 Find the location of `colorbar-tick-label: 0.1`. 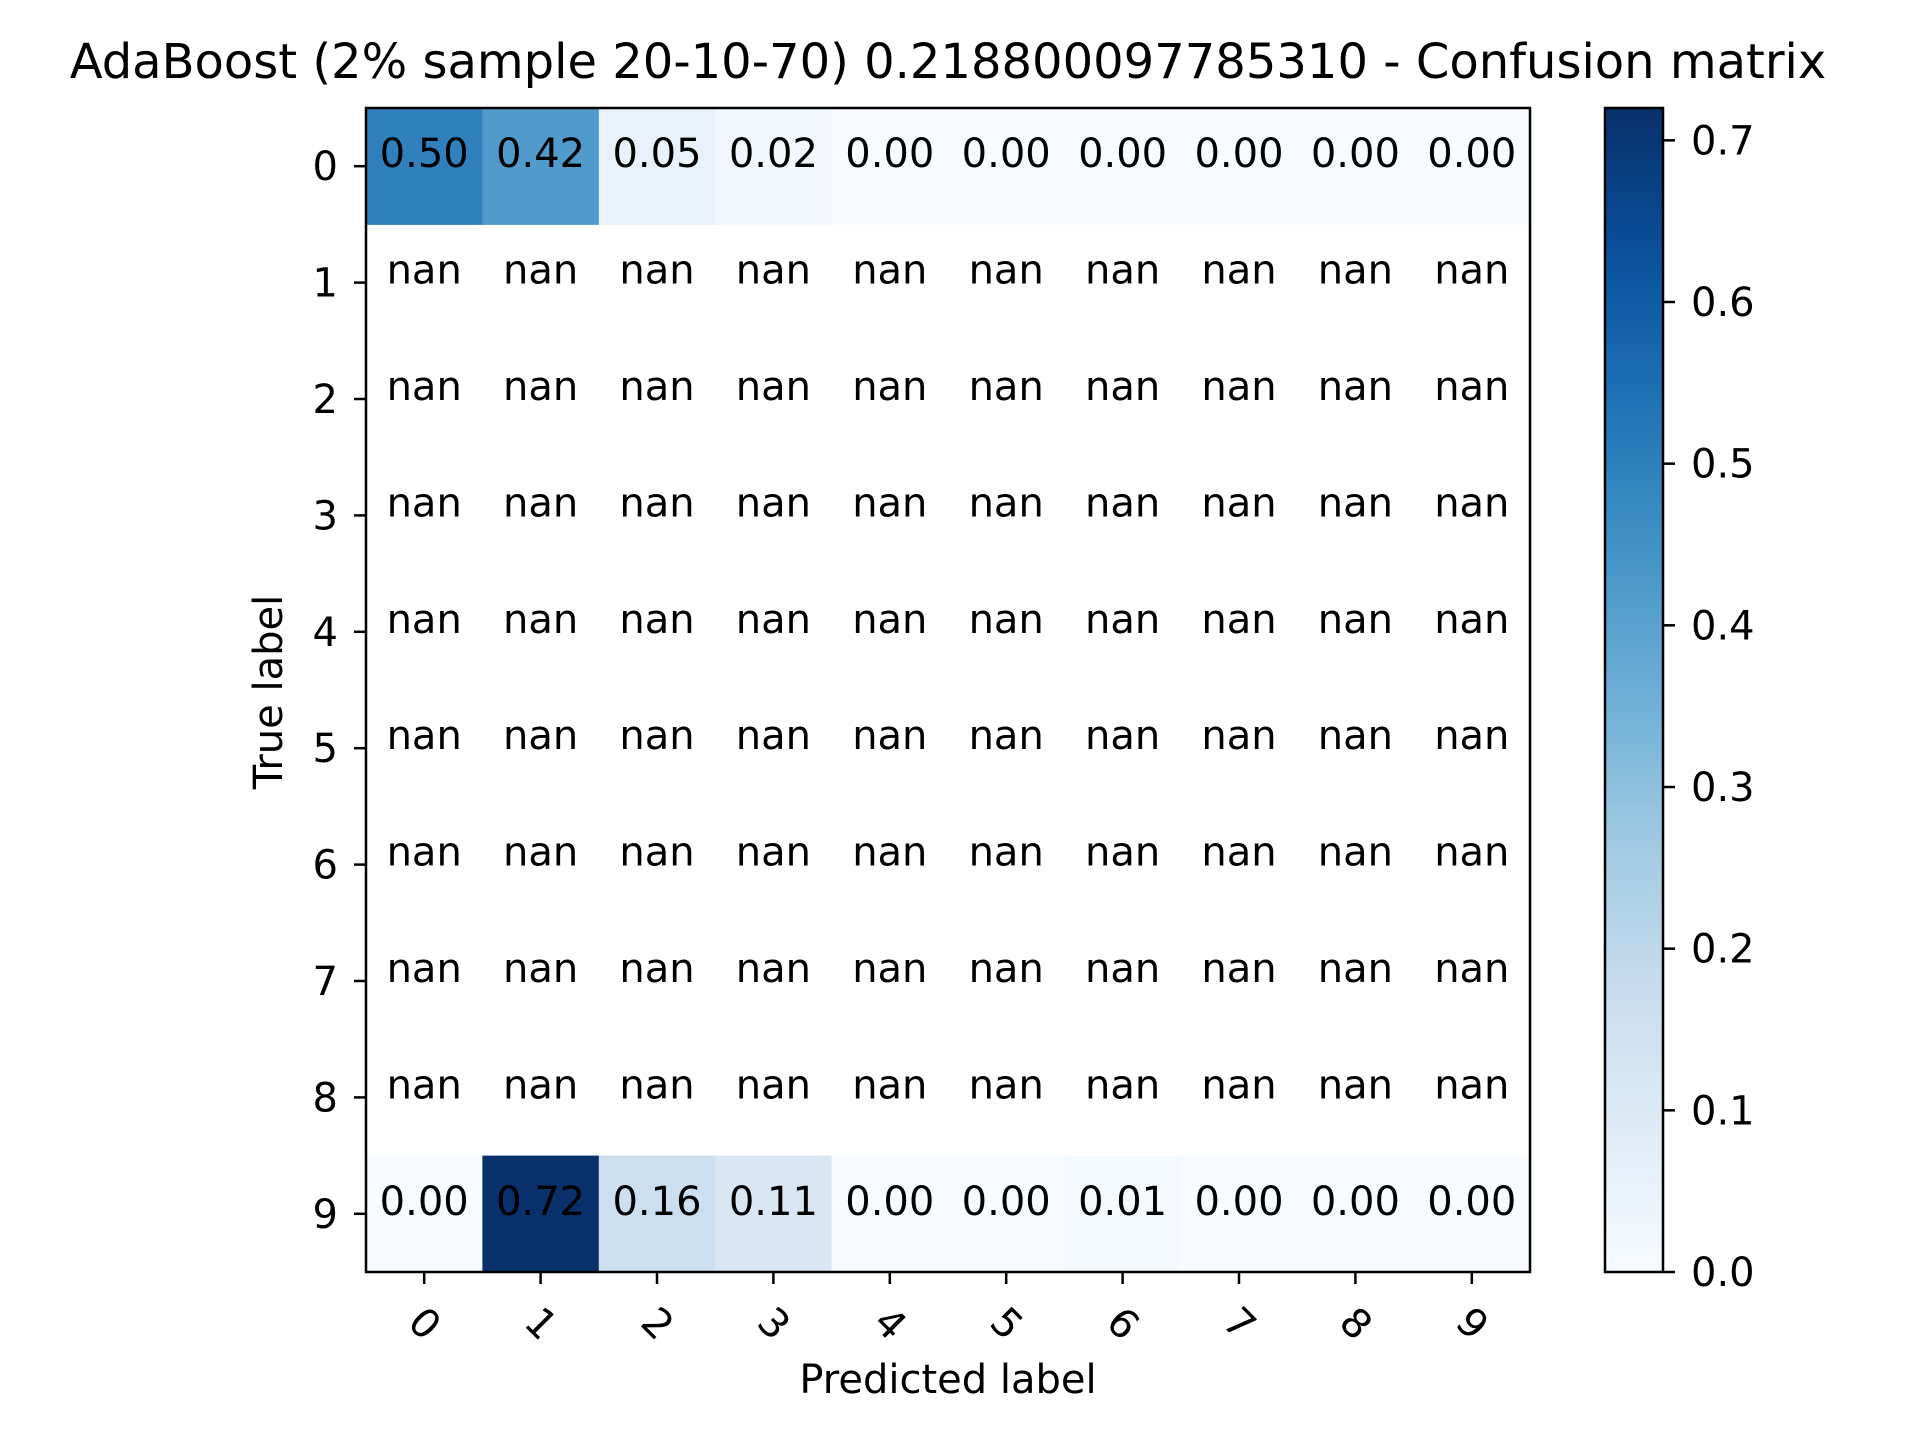

colorbar-tick-label: 0.1 is located at coordinates (1723, 1111).